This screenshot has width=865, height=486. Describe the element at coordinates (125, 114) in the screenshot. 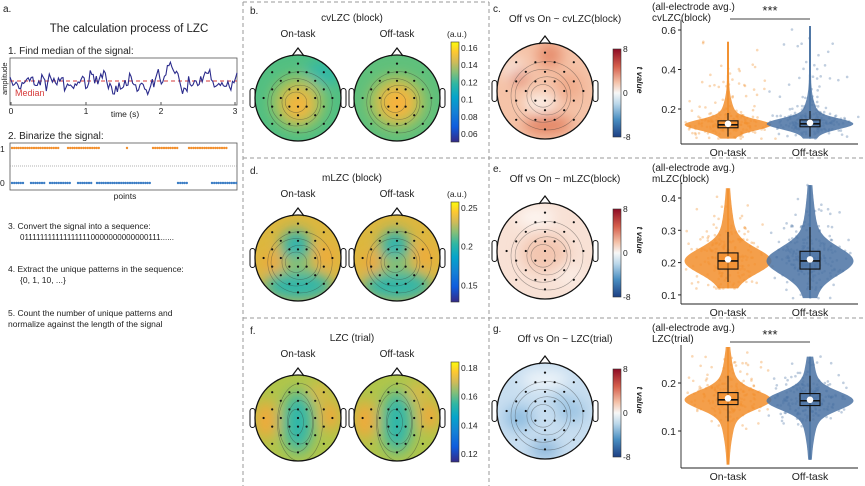

I see `signal-xlabel: time (s)` at that location.